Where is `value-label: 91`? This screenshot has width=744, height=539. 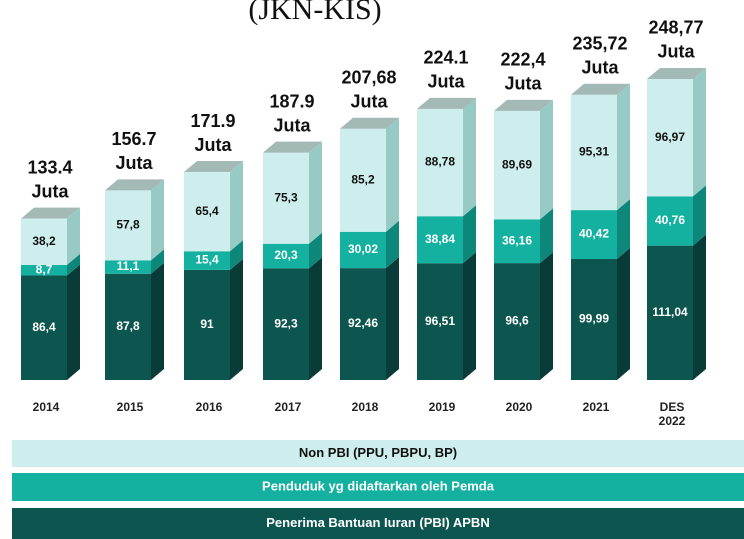
value-label: 91 is located at coordinates (207, 324).